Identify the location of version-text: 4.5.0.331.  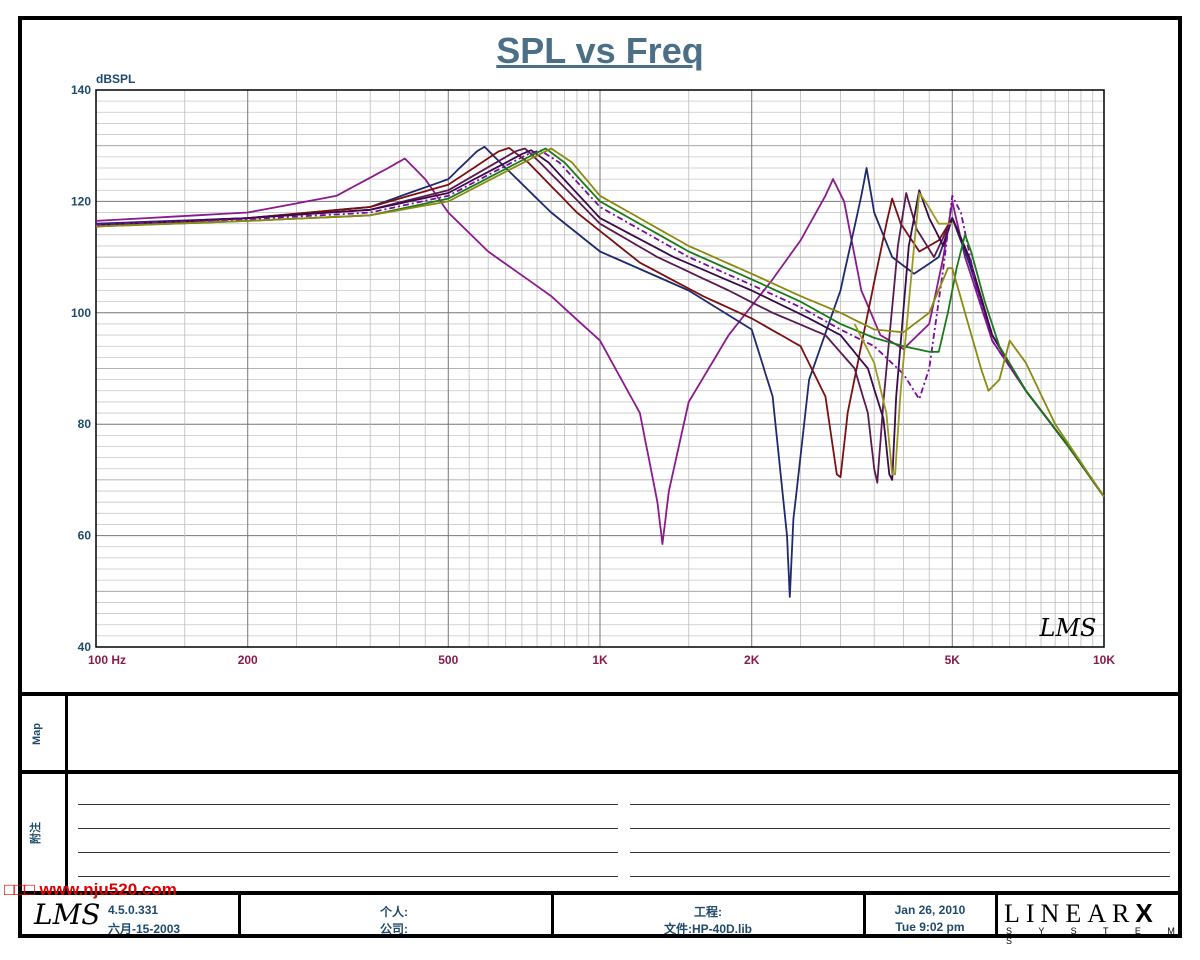
(133, 910).